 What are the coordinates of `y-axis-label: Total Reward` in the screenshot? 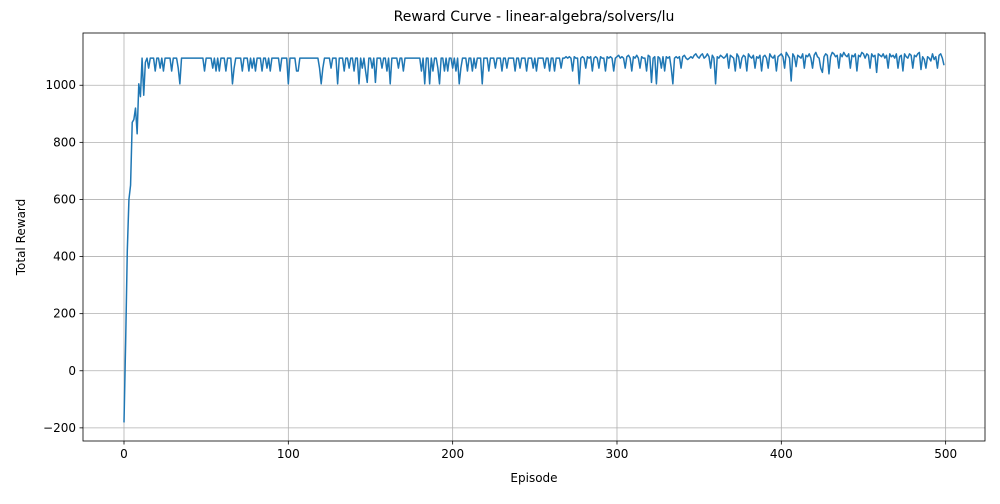 It's located at (21, 238).